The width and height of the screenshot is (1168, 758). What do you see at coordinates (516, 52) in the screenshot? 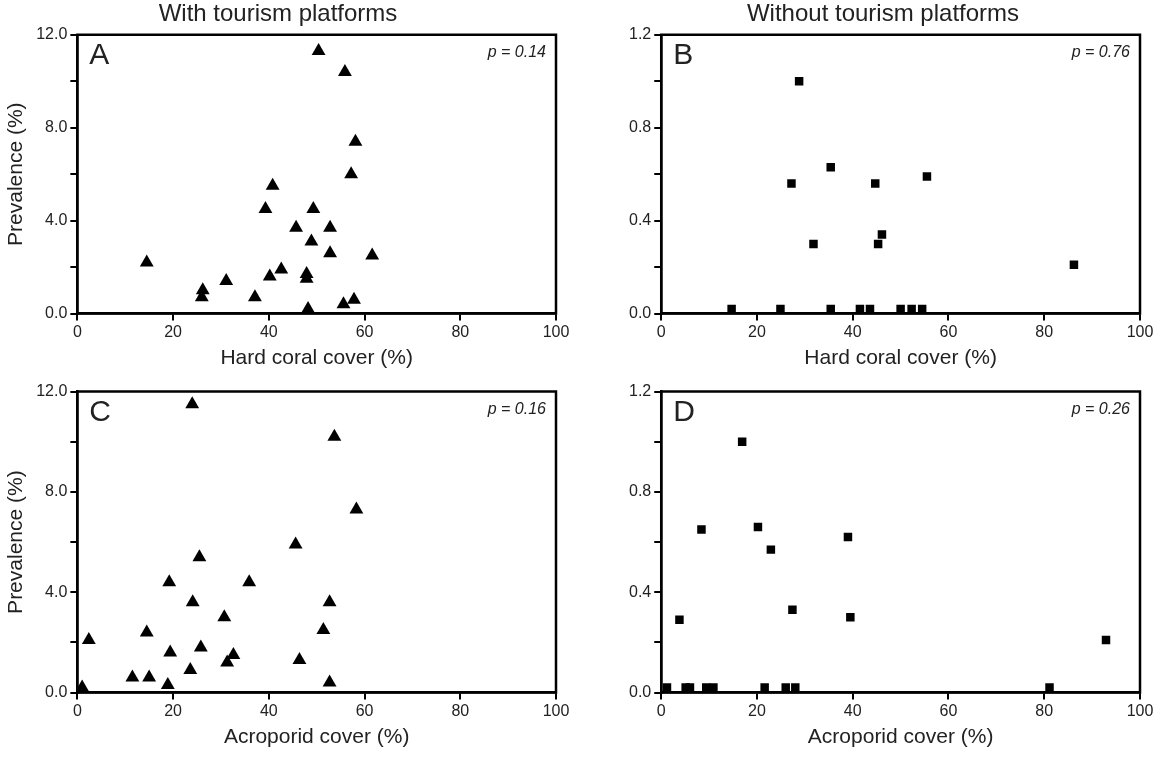
I see `annotation: p = 0.14` at bounding box center [516, 52].